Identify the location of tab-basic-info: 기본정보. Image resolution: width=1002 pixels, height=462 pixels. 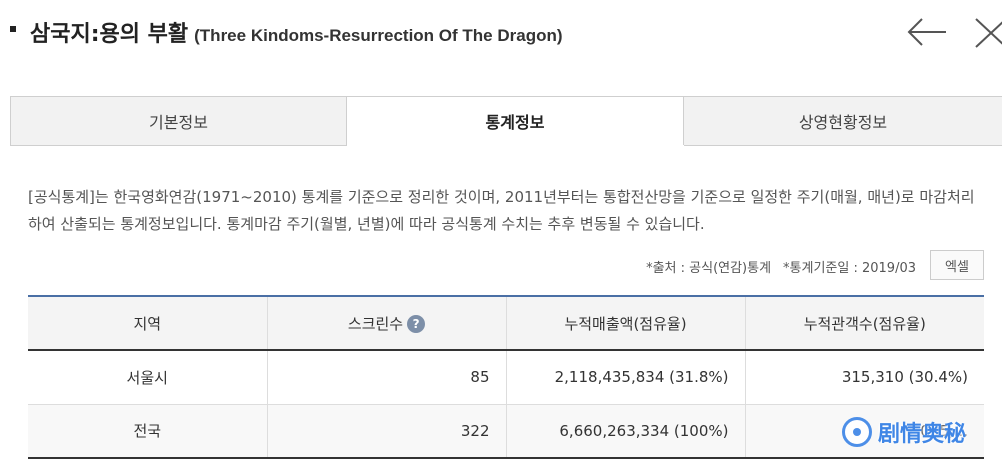
(178, 121).